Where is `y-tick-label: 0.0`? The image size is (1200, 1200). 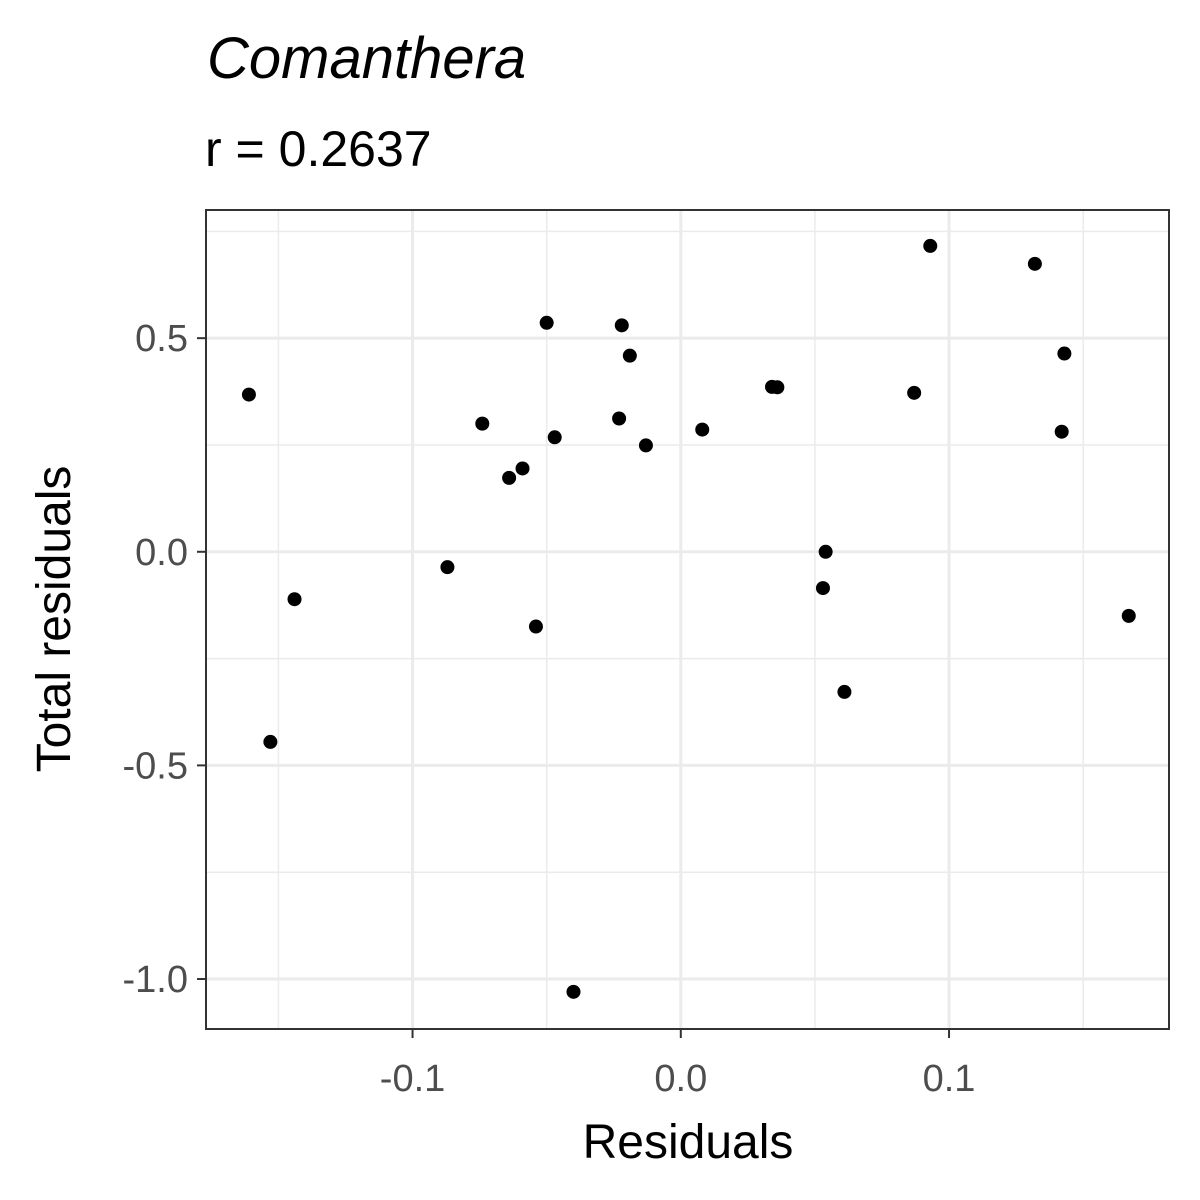 y-tick-label: 0.0 is located at coordinates (161, 553).